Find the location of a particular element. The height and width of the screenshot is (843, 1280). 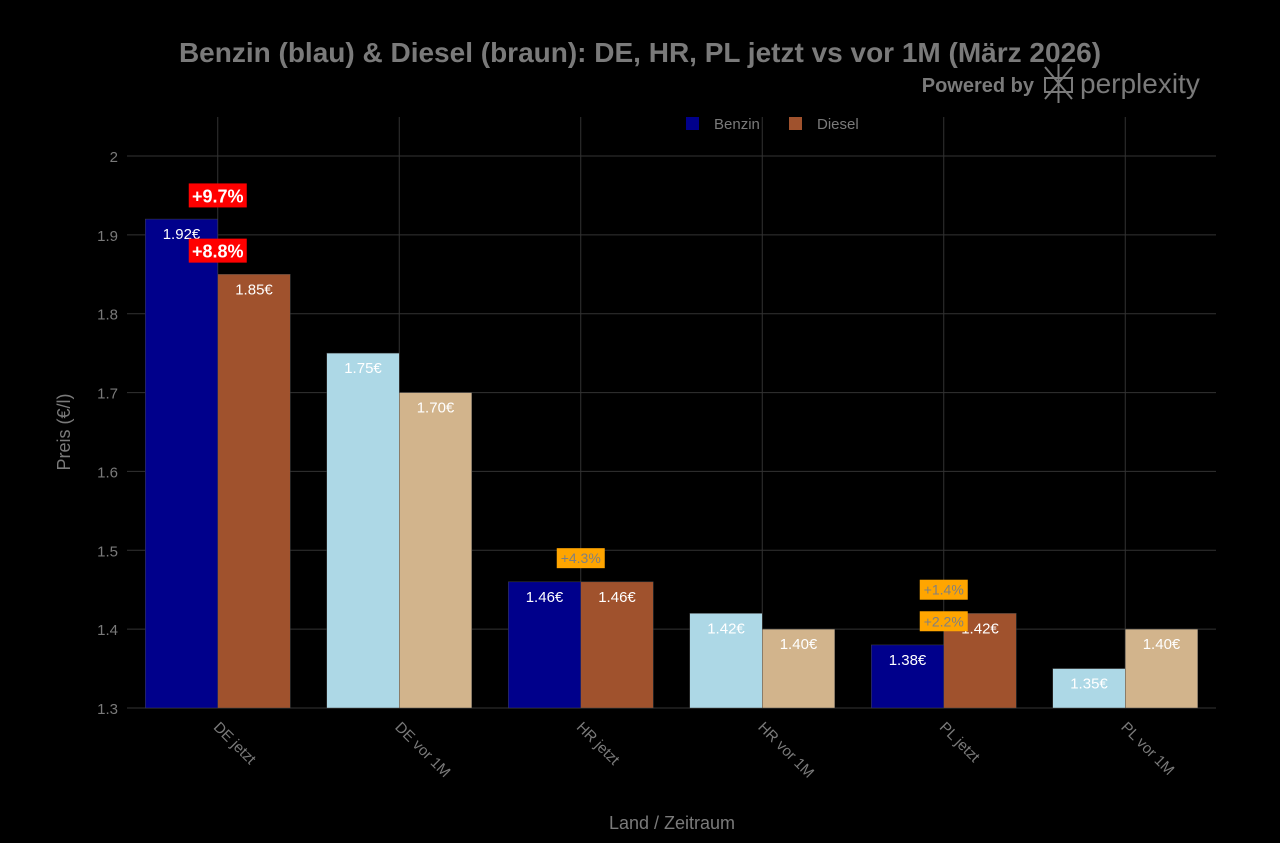

y-tick-label: 1.7 is located at coordinates (107, 394).